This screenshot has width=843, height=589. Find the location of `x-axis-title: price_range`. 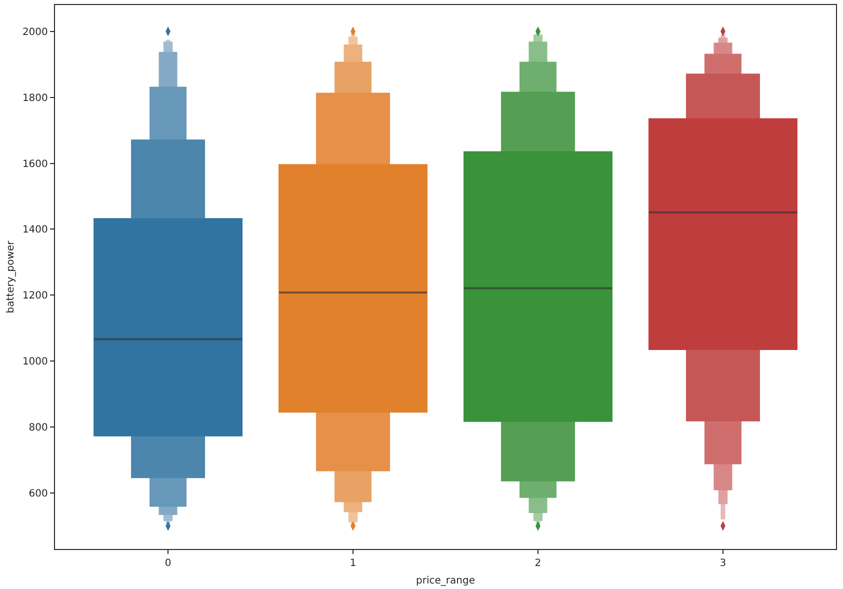

x-axis-title: price_range is located at coordinates (445, 581).